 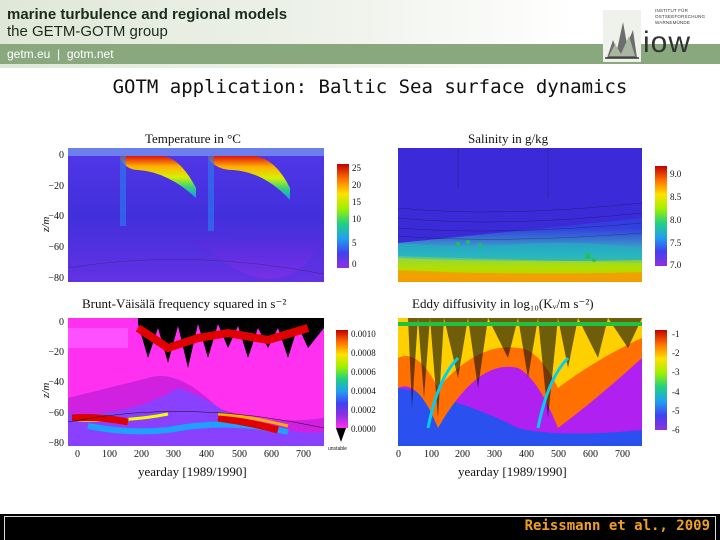 What do you see at coordinates (508, 138) in the screenshot?
I see `salinity-title: Salinity in g/kg` at bounding box center [508, 138].